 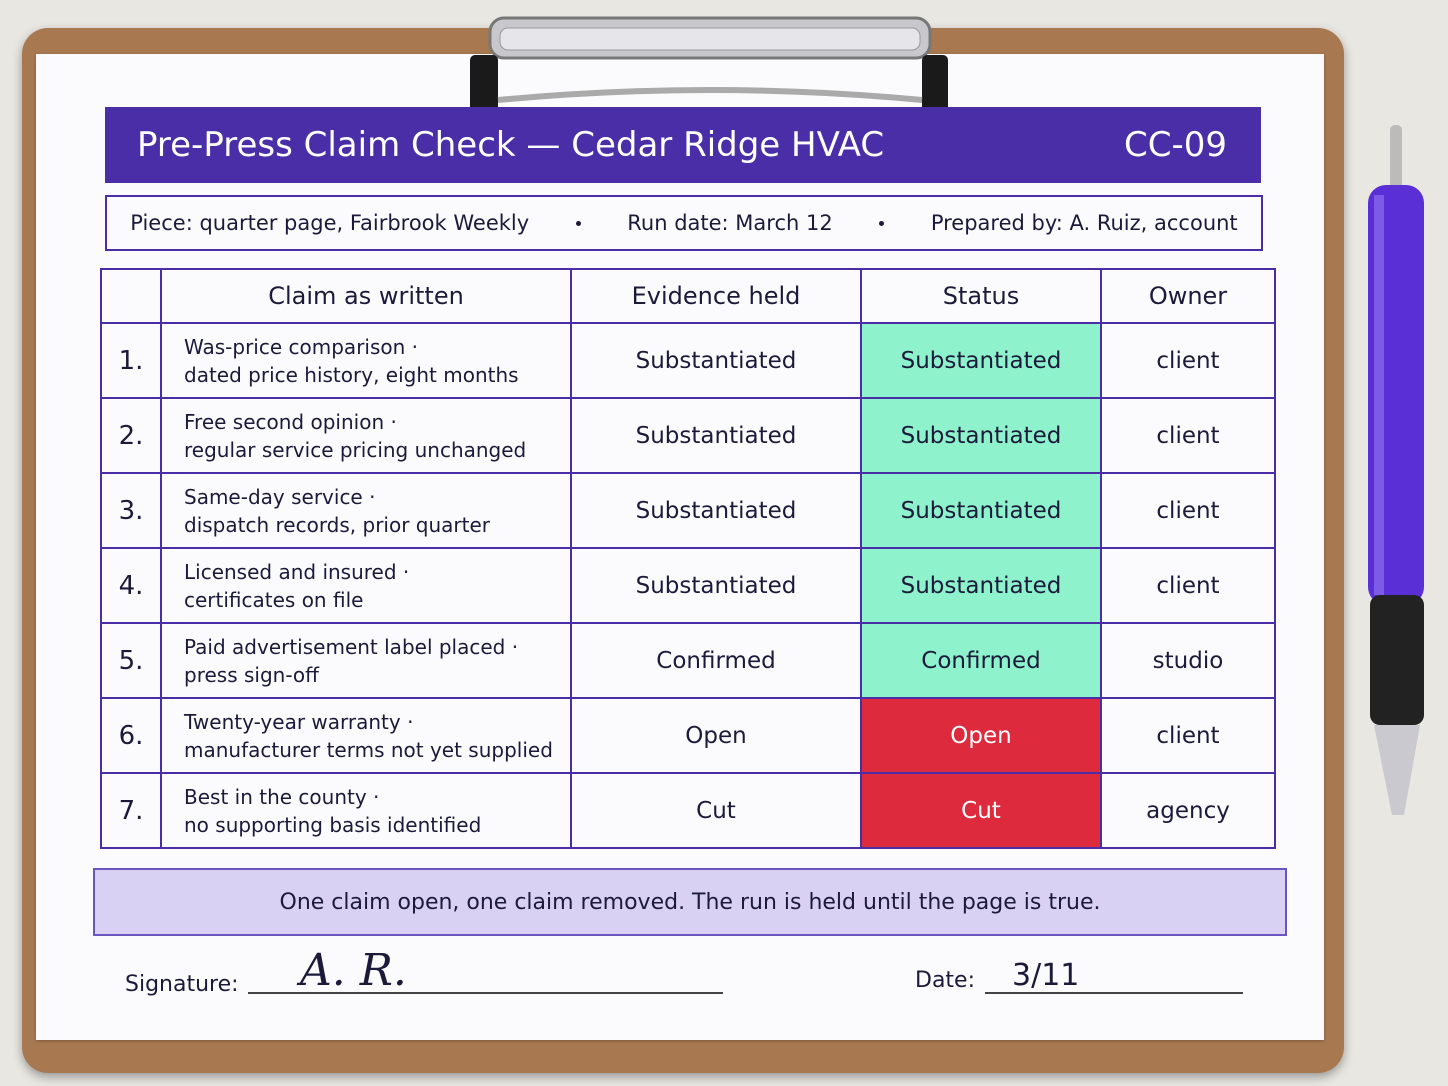 What do you see at coordinates (981, 296) in the screenshot?
I see `column-header: Status` at bounding box center [981, 296].